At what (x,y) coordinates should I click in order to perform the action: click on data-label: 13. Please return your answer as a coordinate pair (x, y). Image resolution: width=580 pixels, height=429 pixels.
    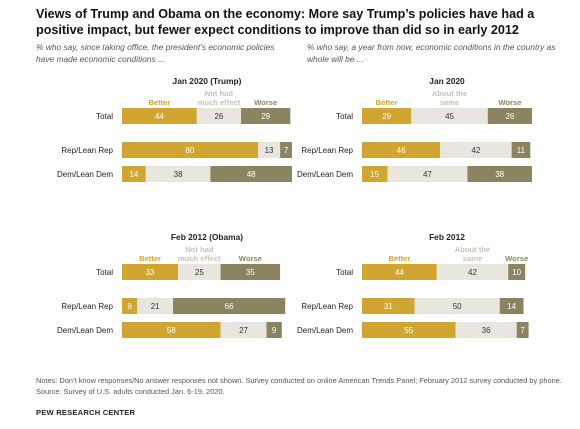
    Looking at the image, I should click on (269, 150).